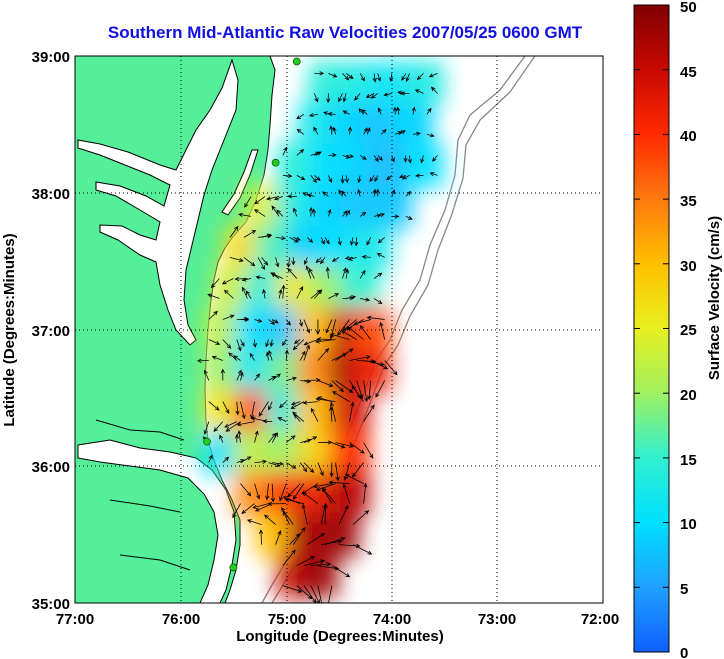 The height and width of the screenshot is (659, 724). I want to click on y-axis-label: Latitude (Degrees:Minutes), so click(9, 329).